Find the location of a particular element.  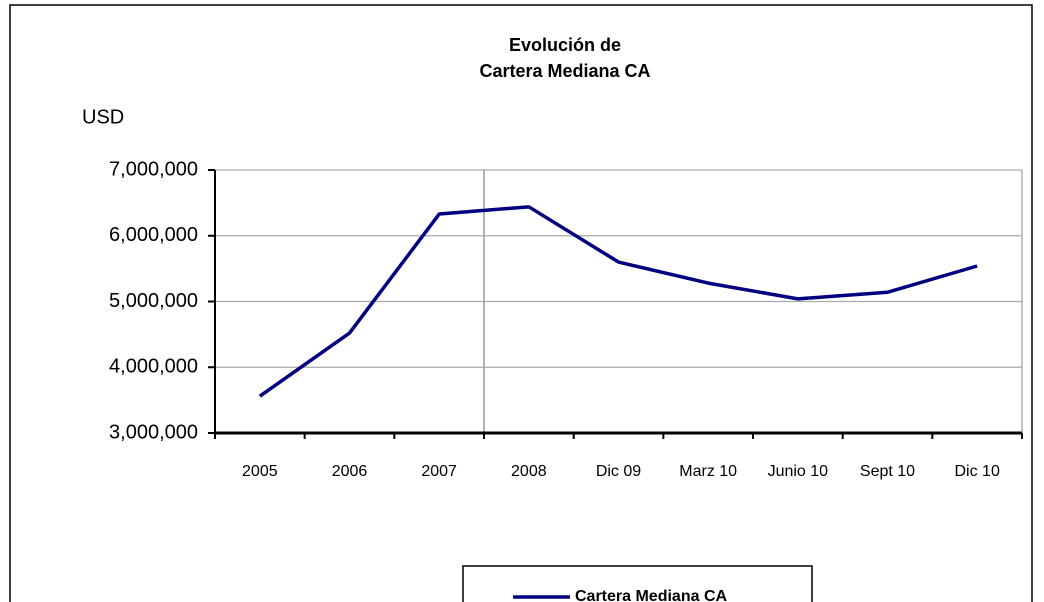

chart-title: Cartera Mediana CA is located at coordinates (564, 71).